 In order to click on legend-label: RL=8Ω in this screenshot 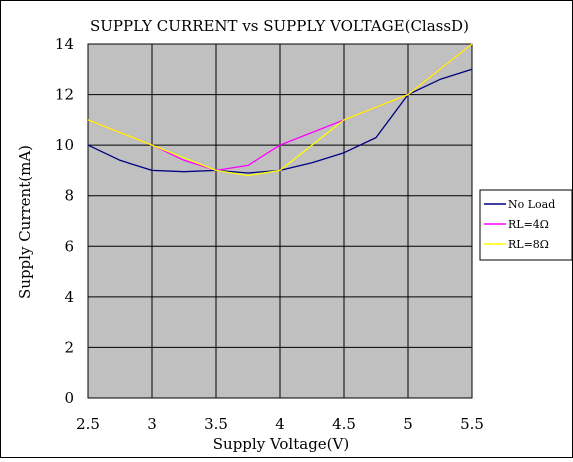, I will do `click(528, 244)`.